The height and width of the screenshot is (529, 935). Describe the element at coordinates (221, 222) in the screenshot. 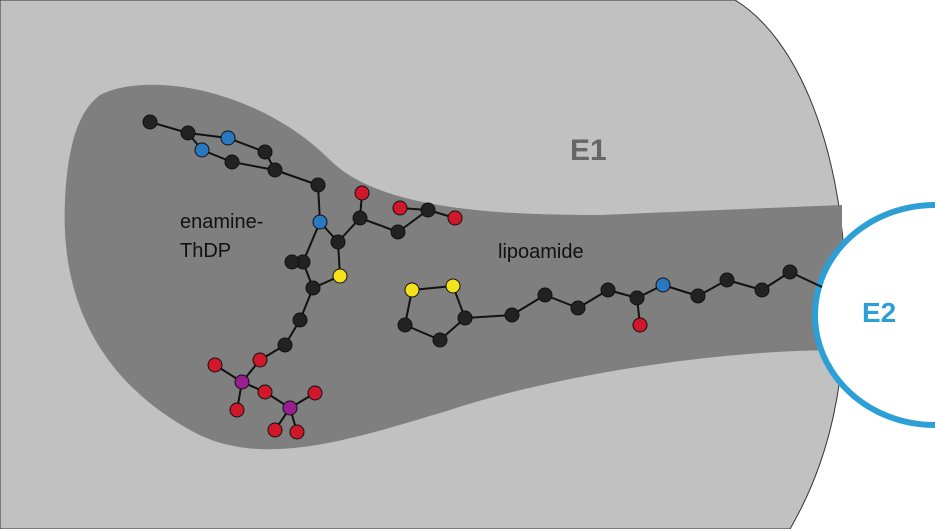

I see `enamine-label: enamine-` at that location.